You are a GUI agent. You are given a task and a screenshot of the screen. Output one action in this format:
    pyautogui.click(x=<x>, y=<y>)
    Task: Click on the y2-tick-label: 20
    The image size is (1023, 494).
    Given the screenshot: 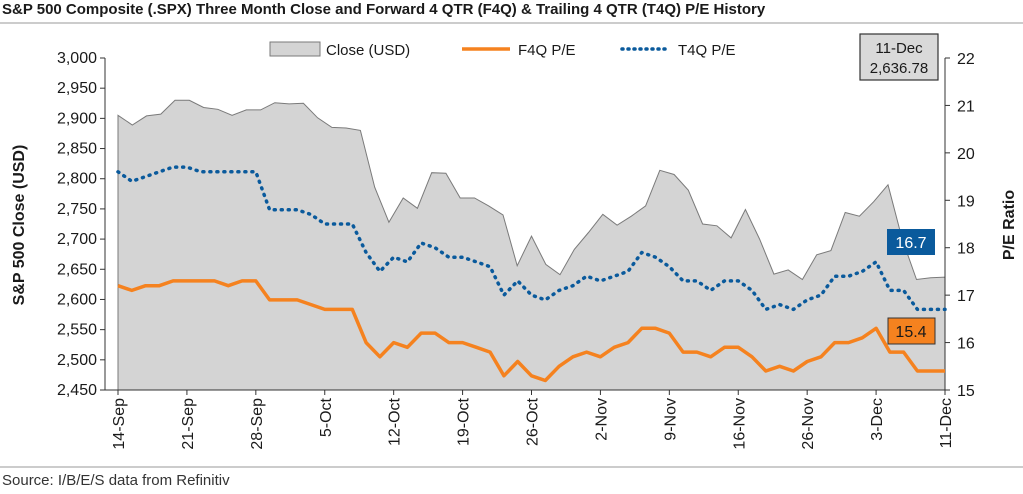 What is the action you would take?
    pyautogui.click(x=966, y=154)
    